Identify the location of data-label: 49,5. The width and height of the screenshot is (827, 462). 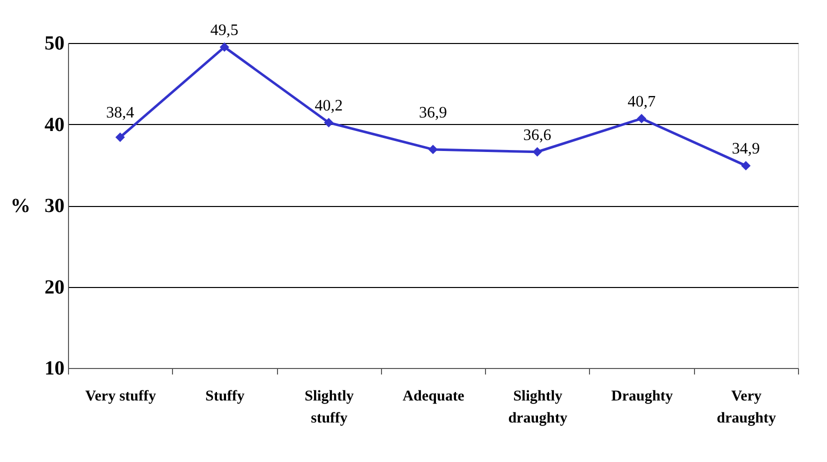
(224, 31).